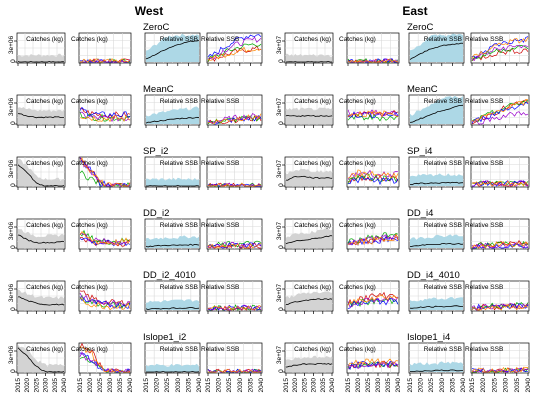  I want to click on region-title-west: West, so click(149, 11).